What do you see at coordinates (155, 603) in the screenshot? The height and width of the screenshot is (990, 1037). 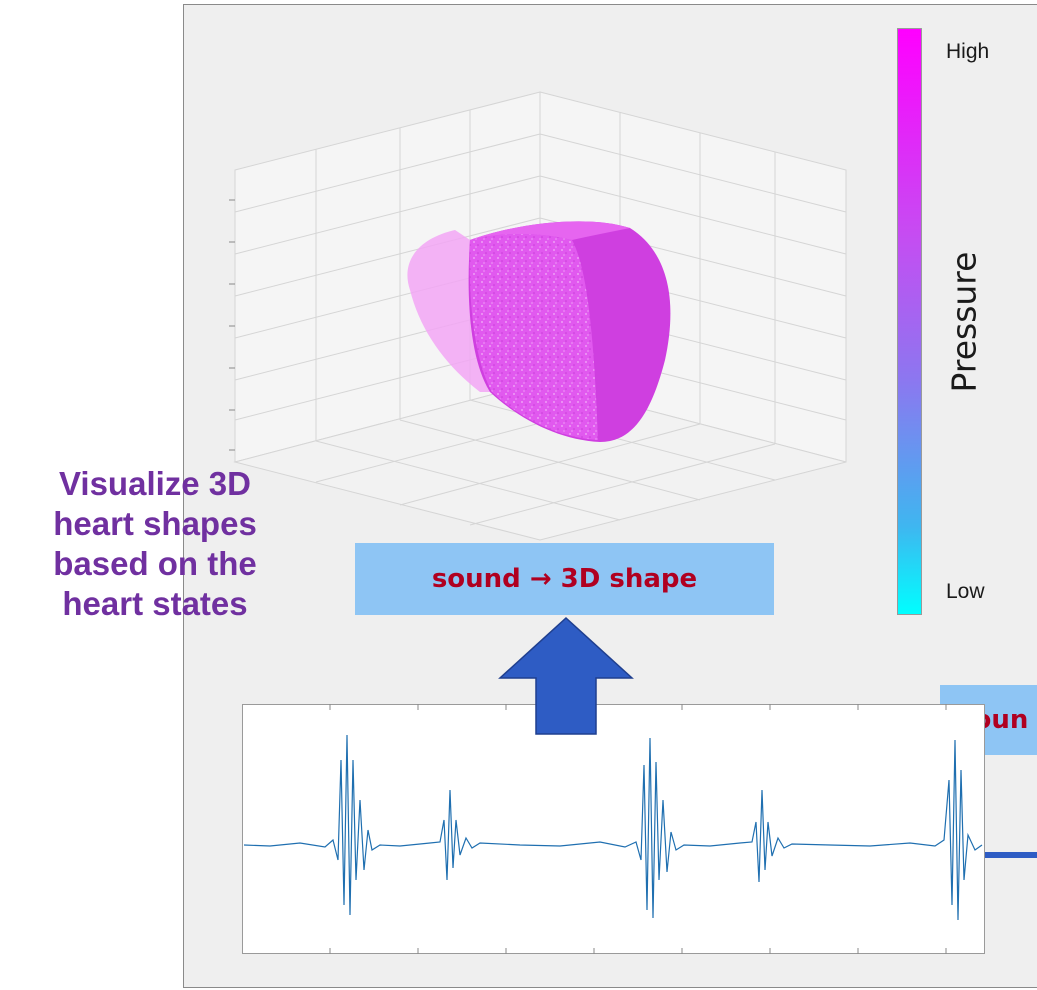 I see `left-caption-line: heart states` at bounding box center [155, 603].